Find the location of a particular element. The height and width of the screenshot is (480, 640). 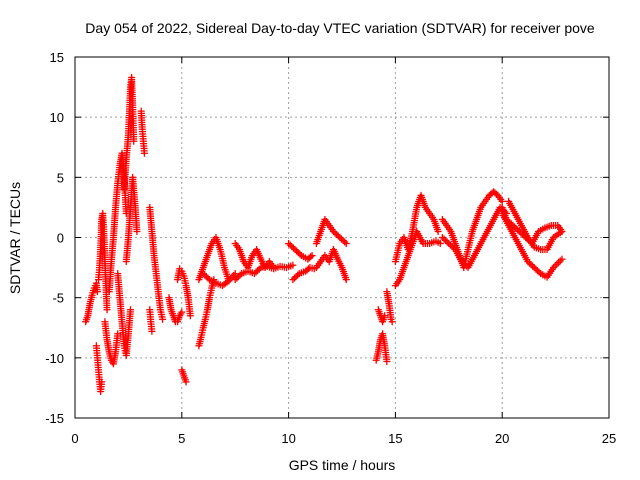

y-tick-label: 15 is located at coordinates (57, 57).